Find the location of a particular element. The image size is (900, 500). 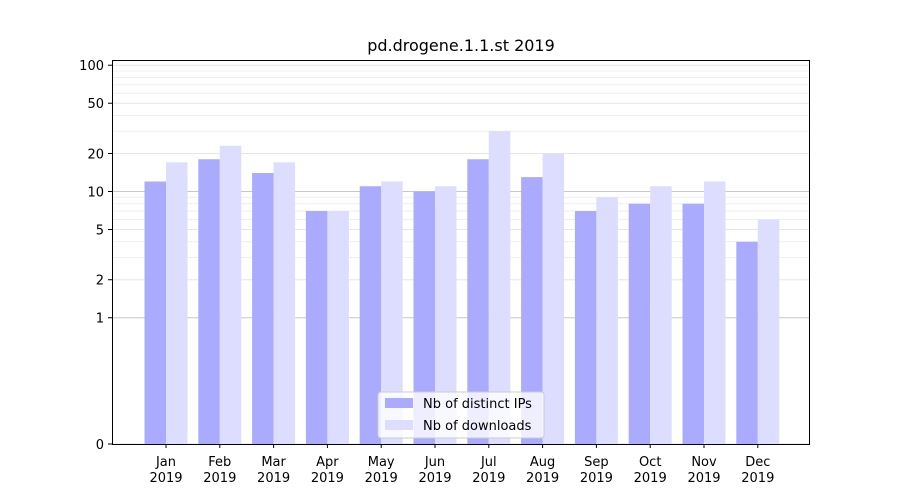

x-tick-label-month: Apr is located at coordinates (327, 462).